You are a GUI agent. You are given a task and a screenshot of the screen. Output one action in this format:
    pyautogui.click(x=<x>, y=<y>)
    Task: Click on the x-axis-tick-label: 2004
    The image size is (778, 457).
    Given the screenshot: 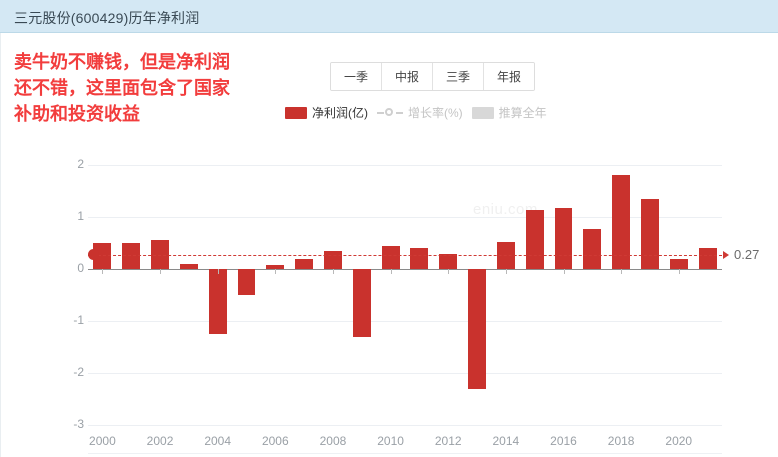 What is the action you would take?
    pyautogui.click(x=218, y=441)
    